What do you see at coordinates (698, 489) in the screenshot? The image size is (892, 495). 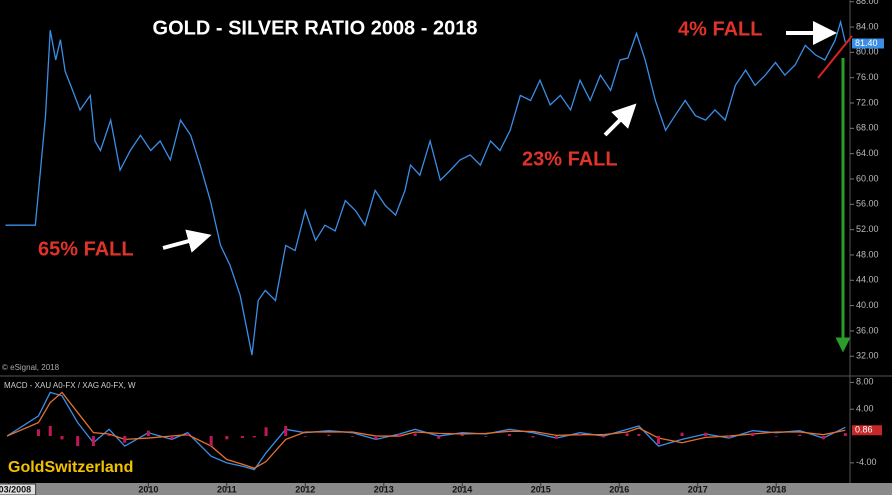 I see `x-tick-label: 2017` at bounding box center [698, 489].